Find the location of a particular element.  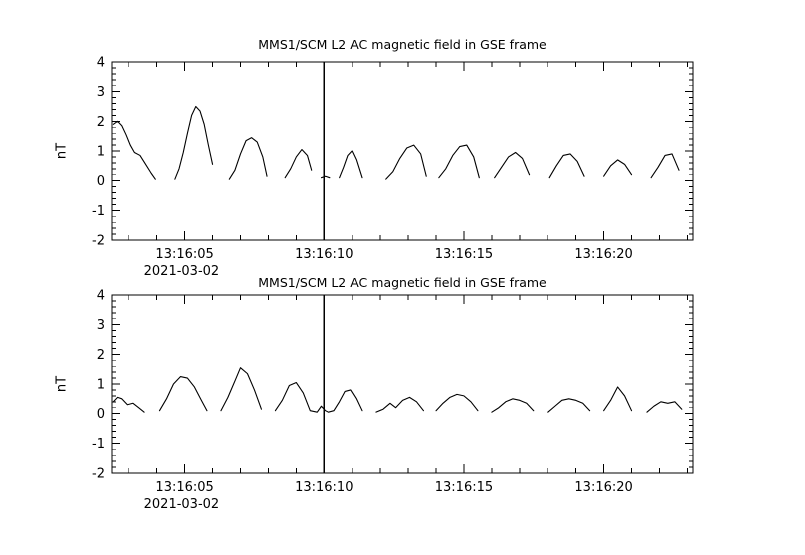

ytick-label-0-6: -2 is located at coordinates (98, 241).